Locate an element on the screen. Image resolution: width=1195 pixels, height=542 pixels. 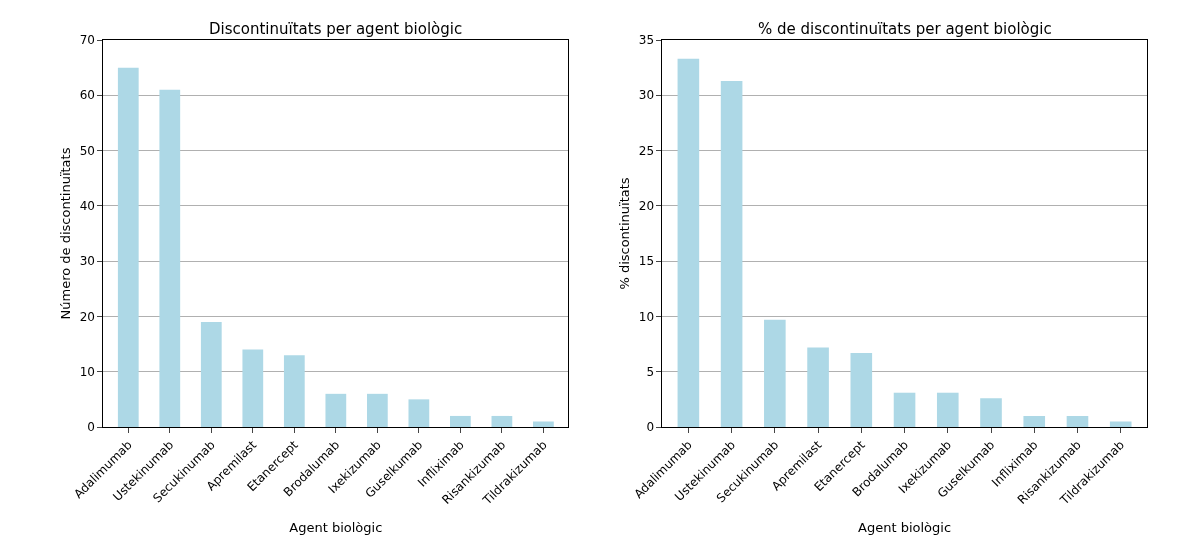
chart-title: % de discontinuïtats per agent biològic is located at coordinates (905, 29).